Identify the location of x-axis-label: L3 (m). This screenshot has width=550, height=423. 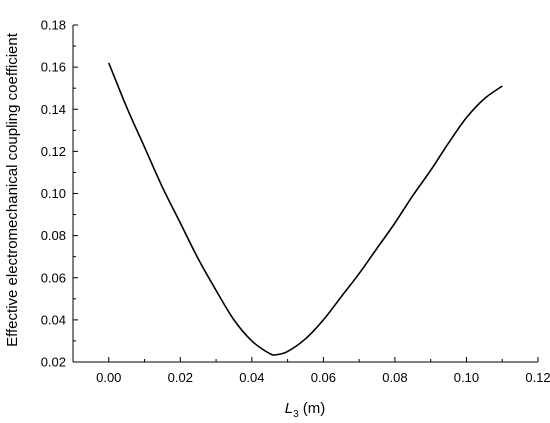
(305, 410).